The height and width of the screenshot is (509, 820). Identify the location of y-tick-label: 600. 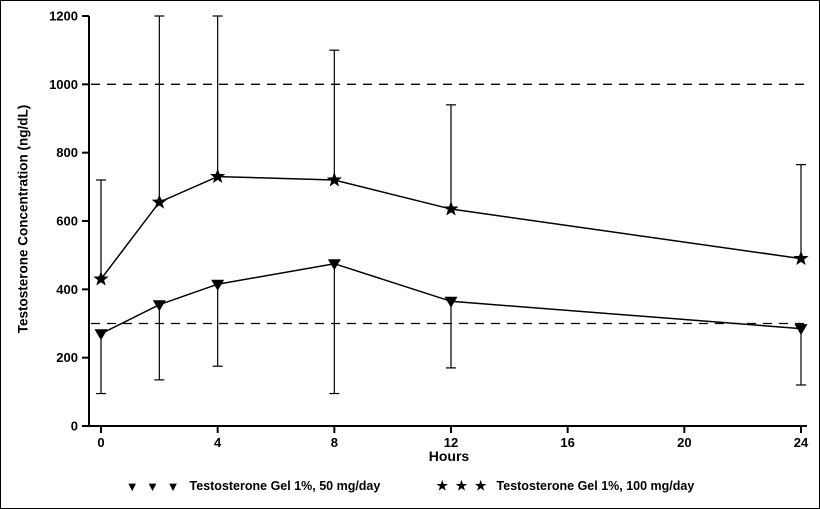
(67, 221).